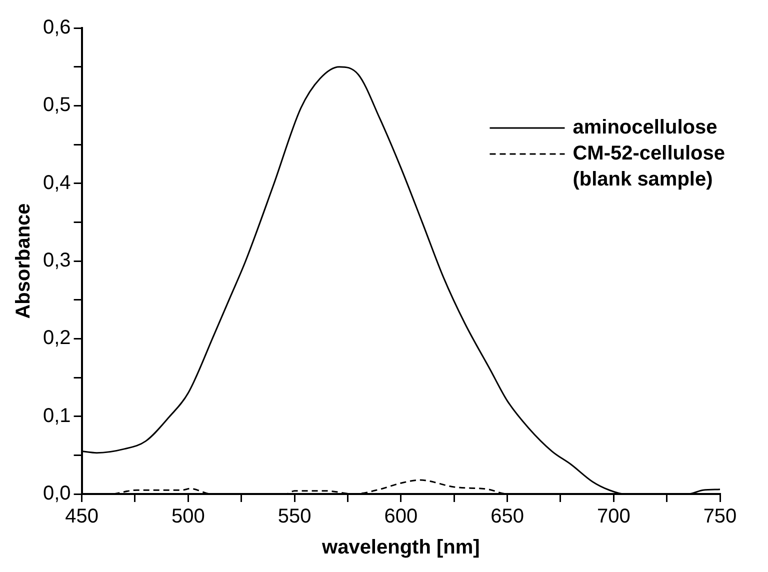 Image resolution: width=768 pixels, height=572 pixels. Describe the element at coordinates (613, 517) in the screenshot. I see `x-tick-label: 700` at that location.